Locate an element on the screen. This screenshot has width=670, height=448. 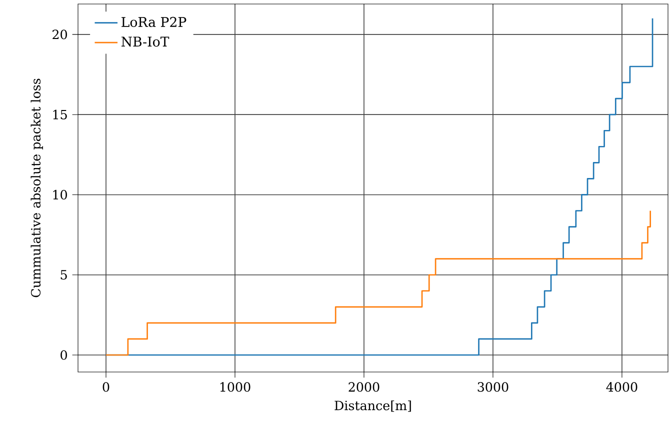
y-axis-title: Cummulative absolute packet loss is located at coordinates (36, 188).